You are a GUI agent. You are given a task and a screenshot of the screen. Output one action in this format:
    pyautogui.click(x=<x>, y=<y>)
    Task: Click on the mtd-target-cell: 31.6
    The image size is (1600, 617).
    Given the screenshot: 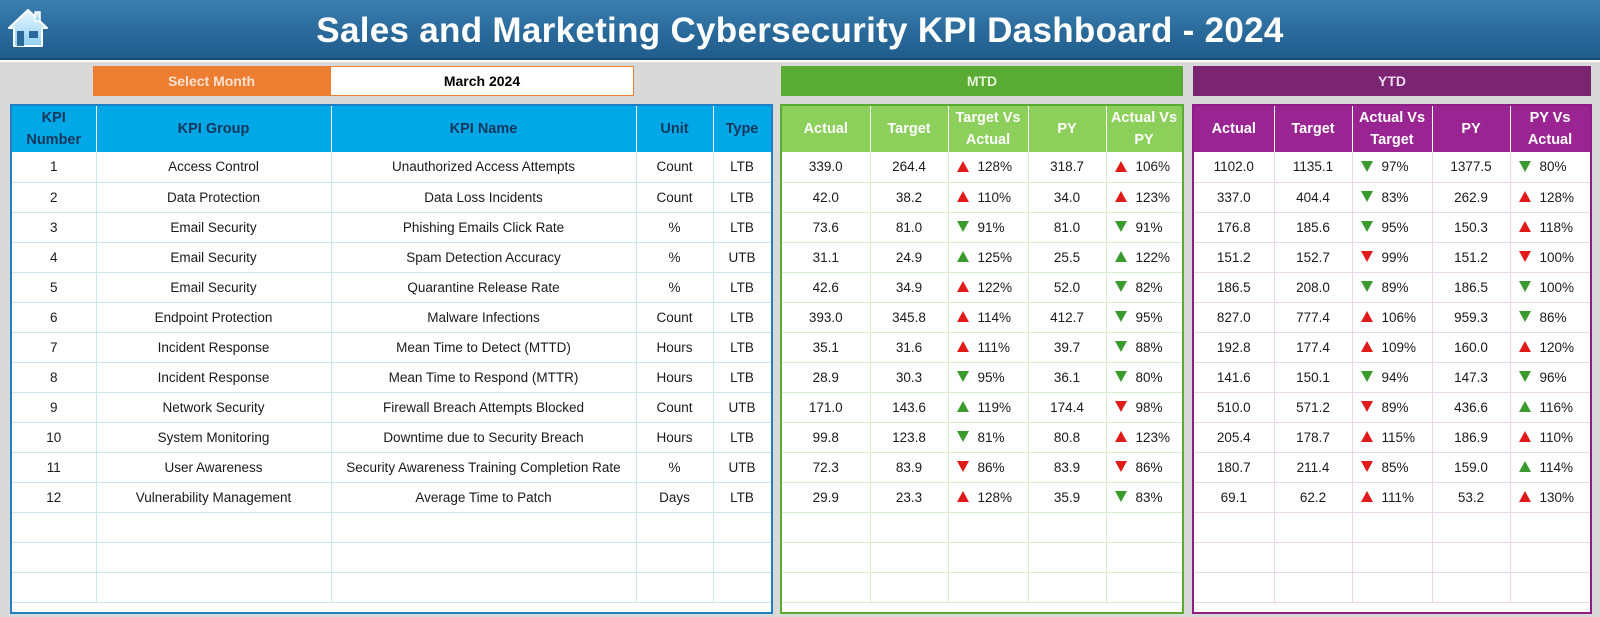 What is the action you would take?
    pyautogui.click(x=909, y=347)
    